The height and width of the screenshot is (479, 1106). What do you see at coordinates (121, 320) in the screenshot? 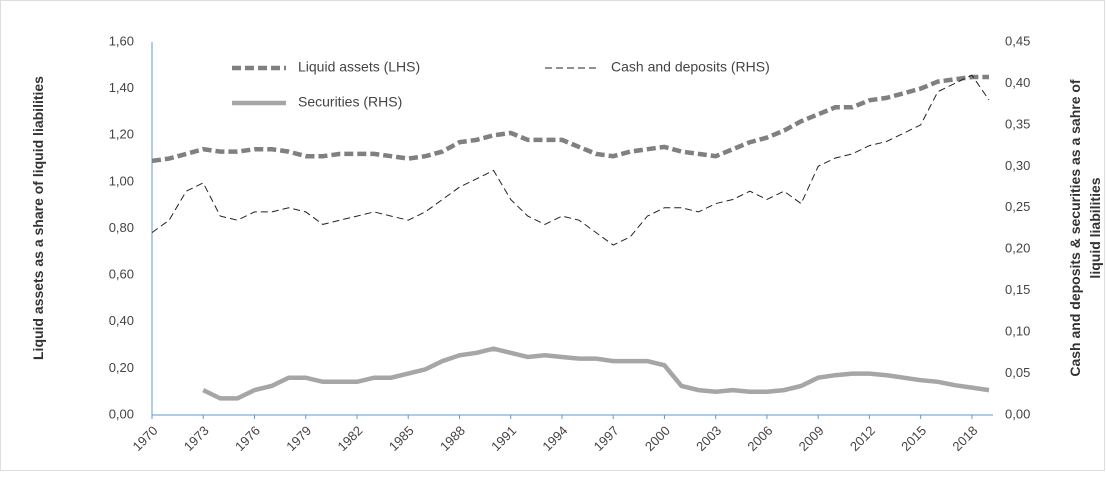
I see `y-tick-label: 0,40` at bounding box center [121, 320].